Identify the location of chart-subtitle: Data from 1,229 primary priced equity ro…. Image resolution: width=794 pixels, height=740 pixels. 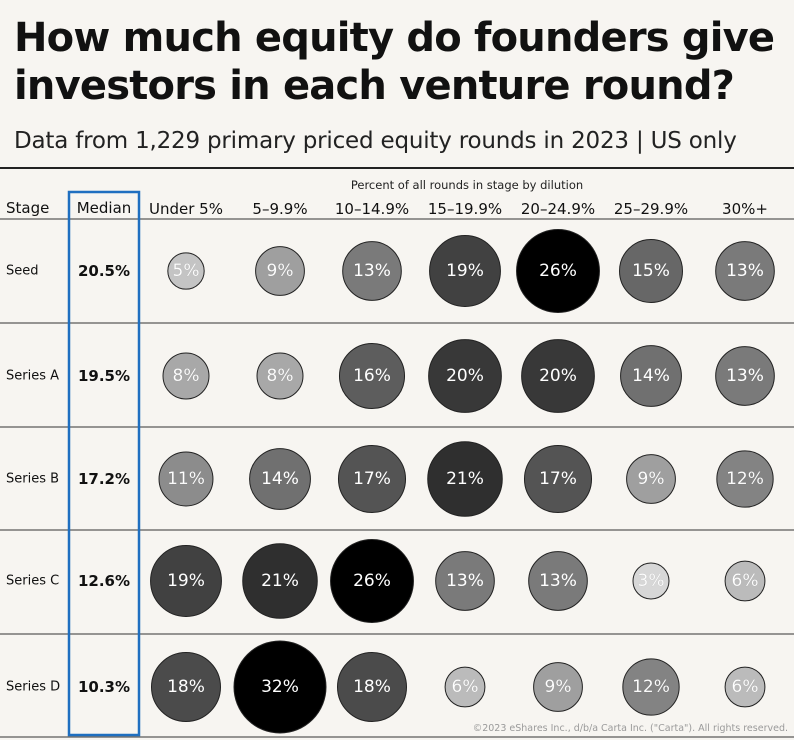
(375, 141).